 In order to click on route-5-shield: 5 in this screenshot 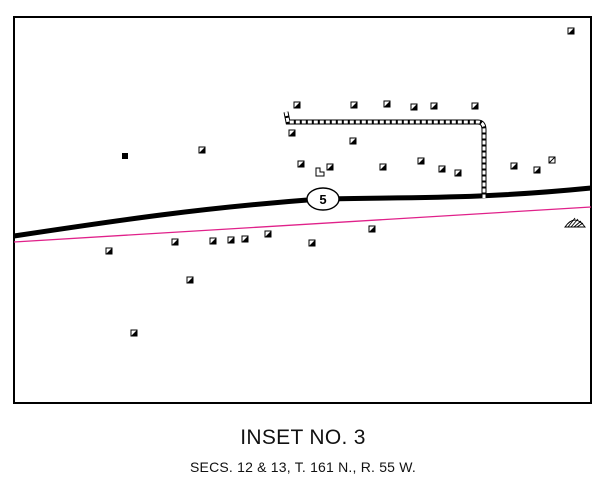, I will do `click(323, 199)`.